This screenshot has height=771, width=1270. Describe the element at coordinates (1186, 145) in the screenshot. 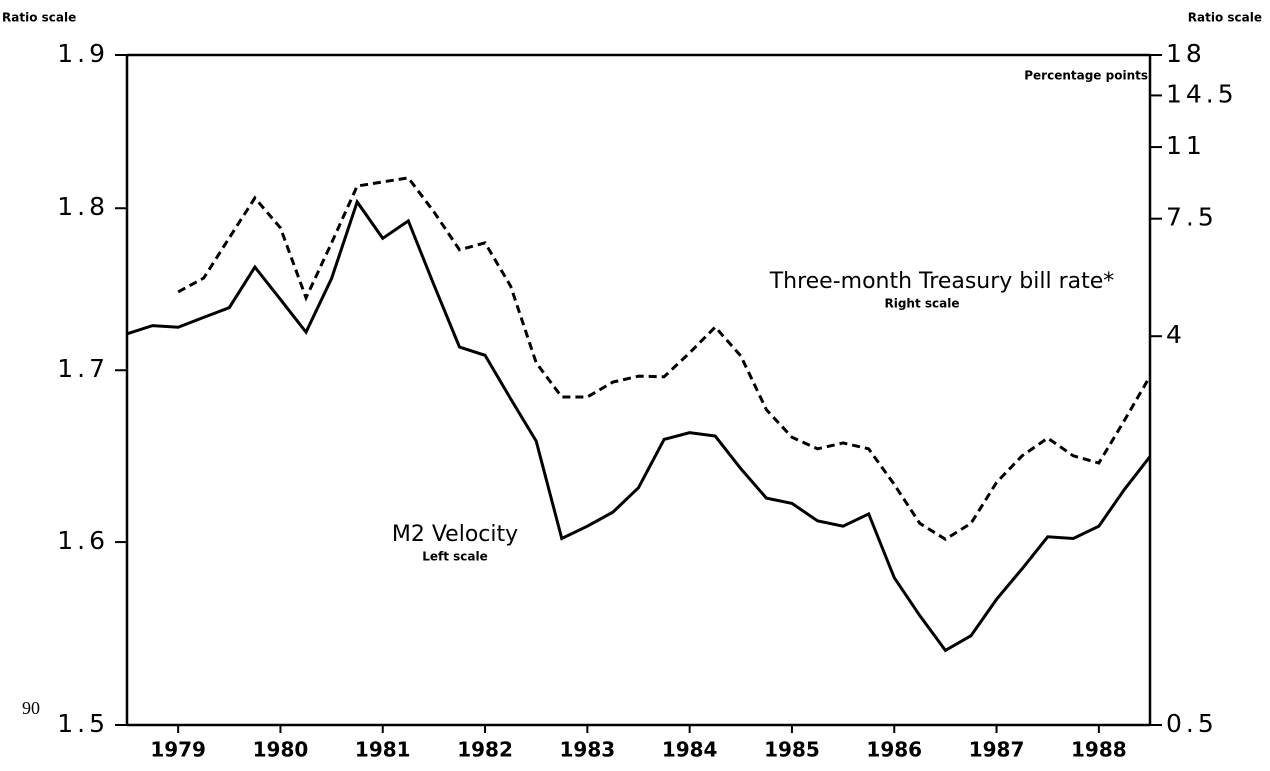

I see `y2-tick-label: 11` at that location.